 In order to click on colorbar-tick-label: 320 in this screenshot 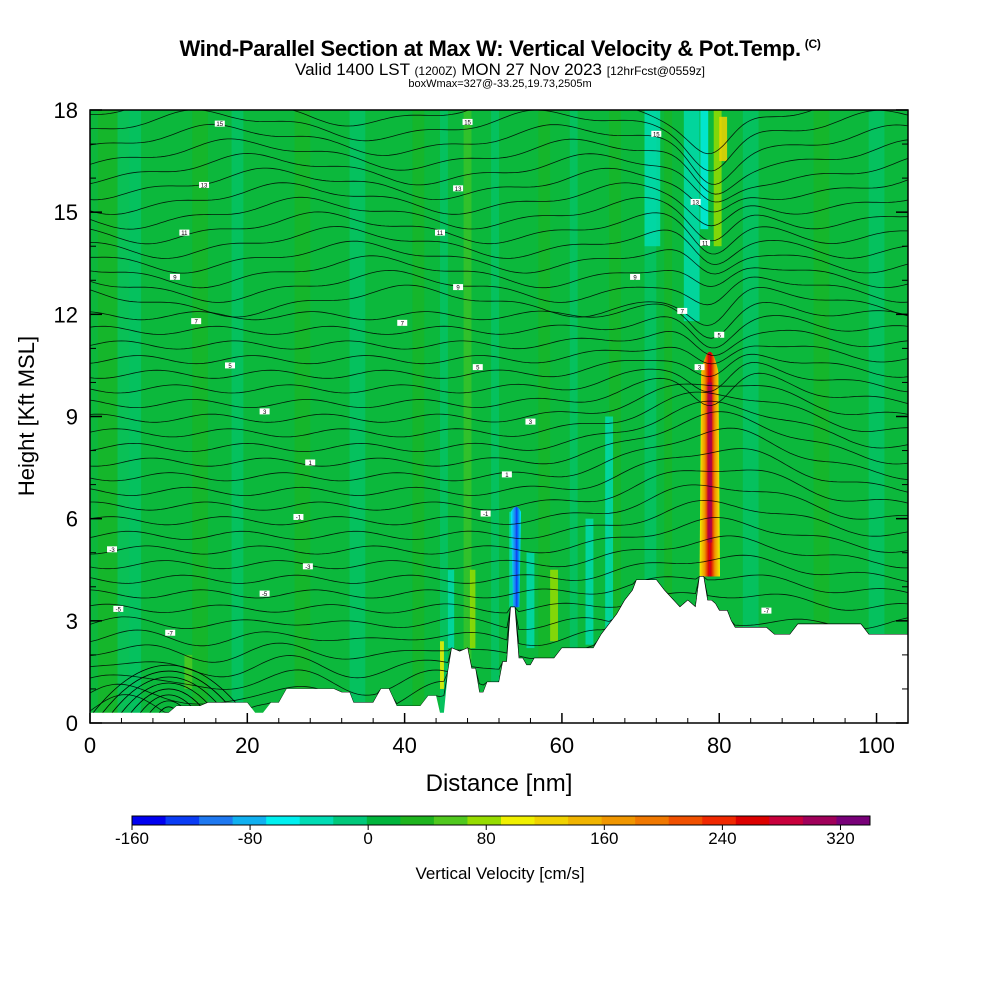, I will do `click(840, 838)`.